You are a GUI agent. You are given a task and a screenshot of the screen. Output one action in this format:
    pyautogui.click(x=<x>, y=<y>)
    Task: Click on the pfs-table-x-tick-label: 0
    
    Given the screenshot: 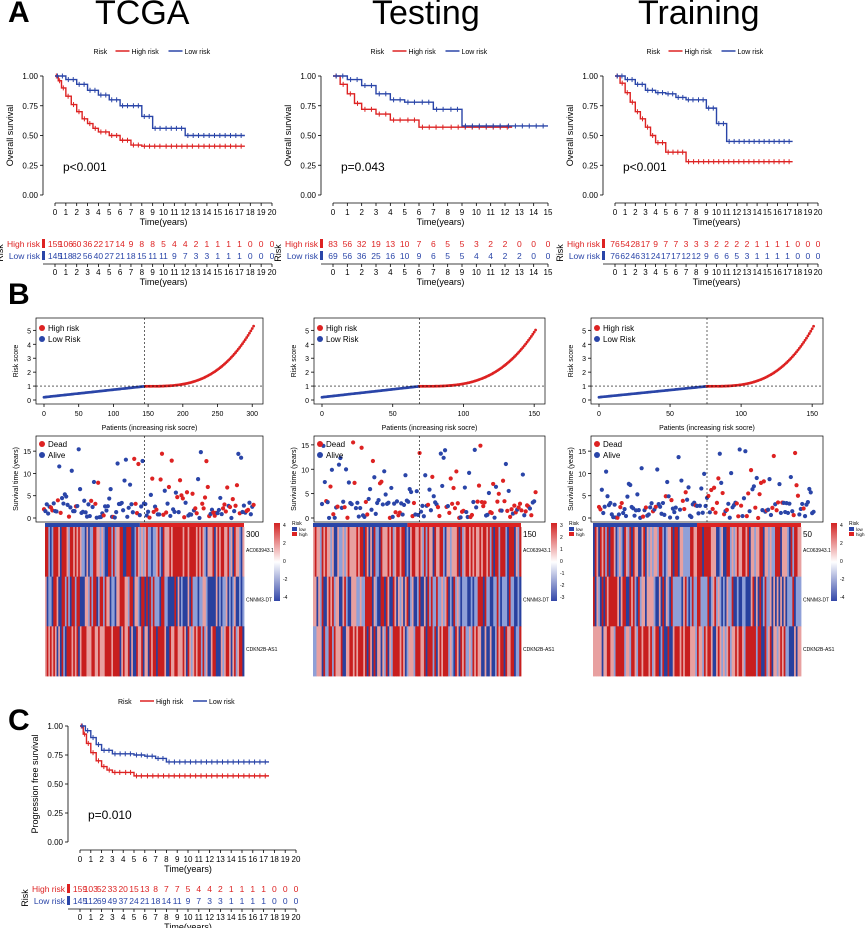 What is the action you would take?
    pyautogui.click(x=80, y=917)
    